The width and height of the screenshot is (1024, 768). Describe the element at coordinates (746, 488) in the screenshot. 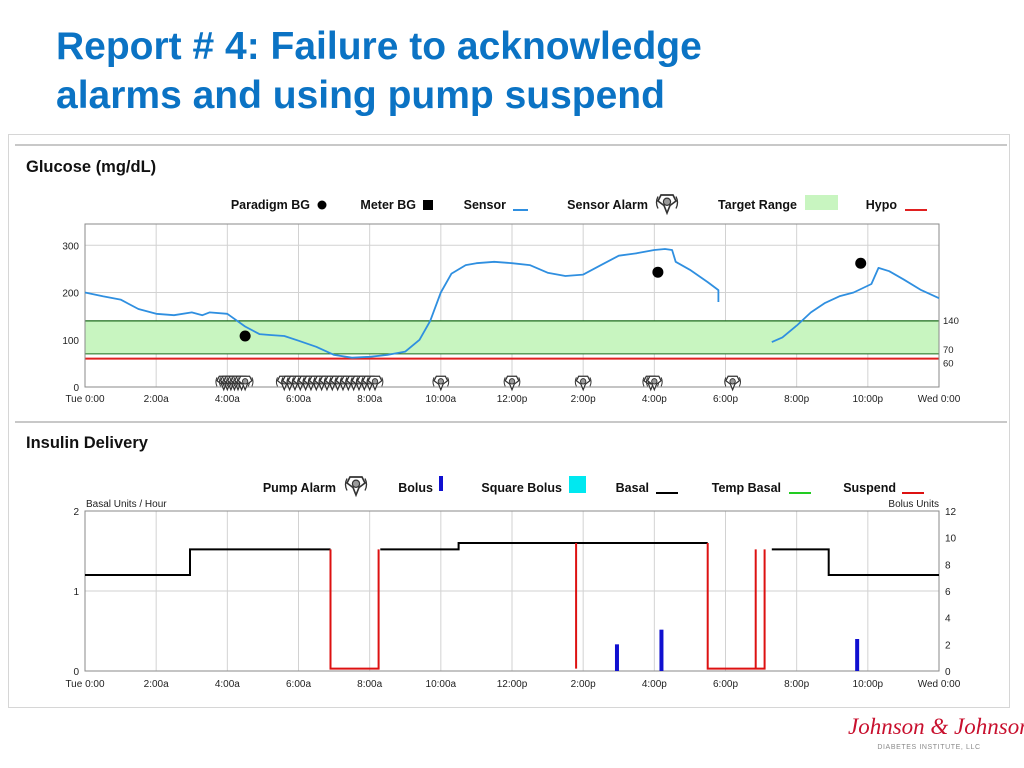

I see `legend-temp-basal-label: Temp Basal` at that location.